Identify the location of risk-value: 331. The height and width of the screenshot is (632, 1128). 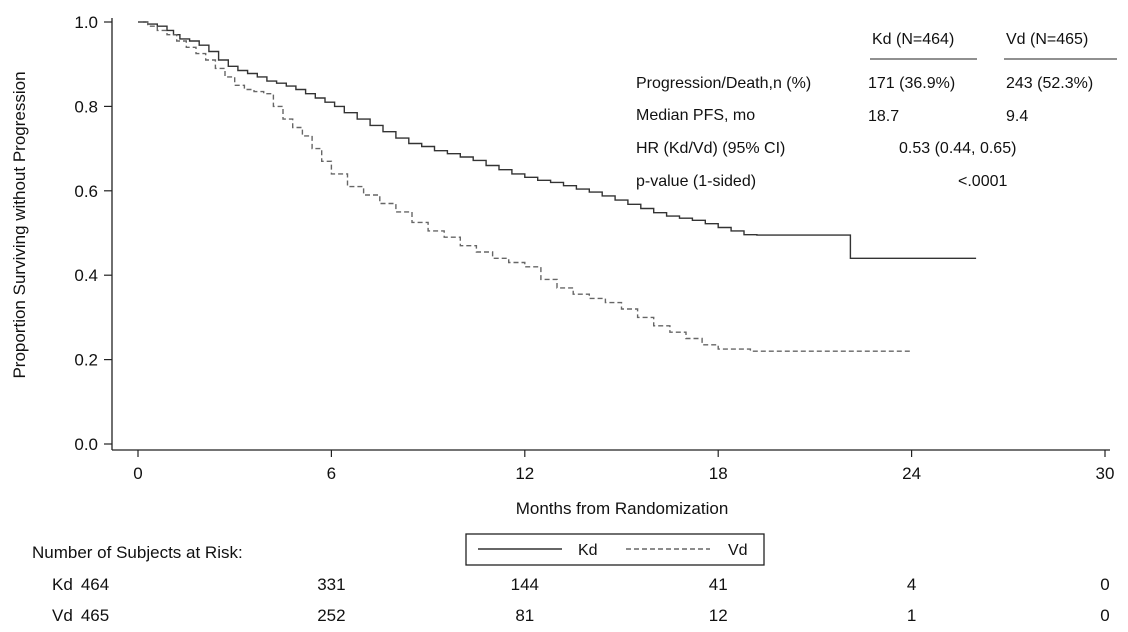
(331, 584).